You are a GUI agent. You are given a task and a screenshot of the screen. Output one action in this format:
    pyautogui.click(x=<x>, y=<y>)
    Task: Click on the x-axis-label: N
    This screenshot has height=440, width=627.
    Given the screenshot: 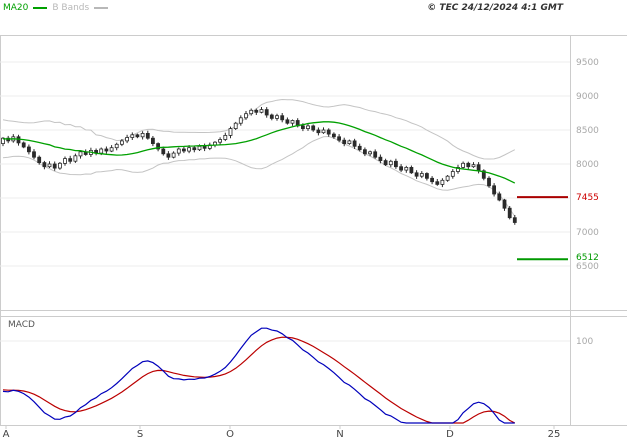 What is the action you would take?
    pyautogui.click(x=339, y=434)
    